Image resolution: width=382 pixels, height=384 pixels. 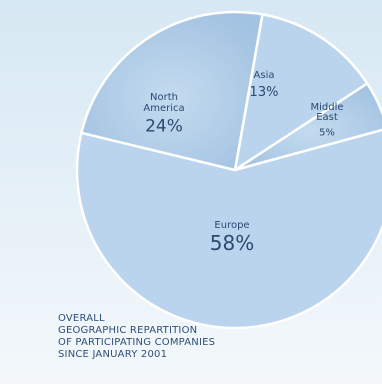 I want to click on slice-percent-north-america: 24%, so click(x=164, y=126).